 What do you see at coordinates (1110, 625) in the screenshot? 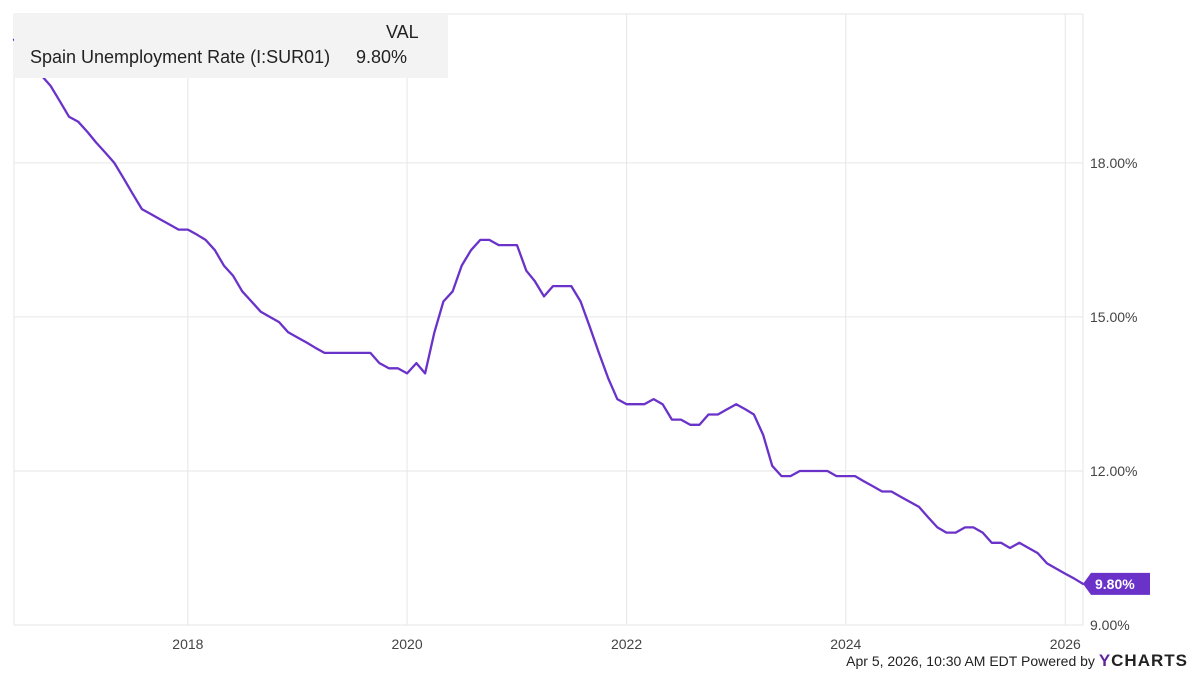
I see `y-tick-label: 9.00%` at bounding box center [1110, 625].